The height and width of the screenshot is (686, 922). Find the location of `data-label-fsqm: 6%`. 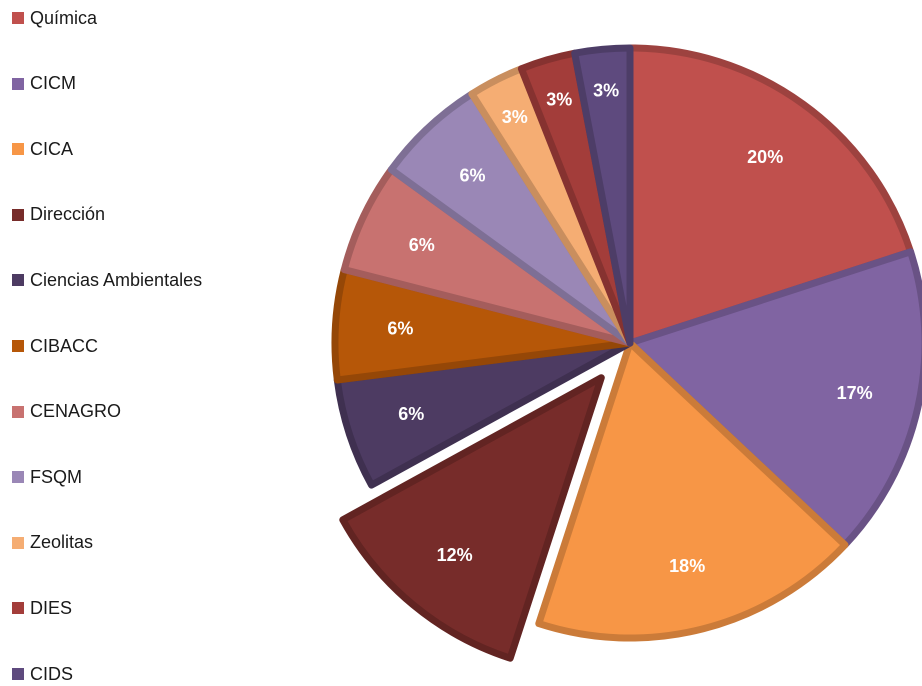

data-label-fsqm: 6% is located at coordinates (472, 175).